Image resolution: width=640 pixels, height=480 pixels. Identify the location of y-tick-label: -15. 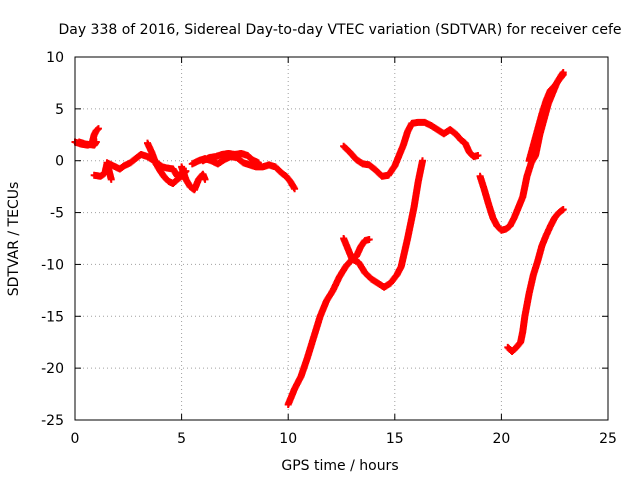
(52, 317).